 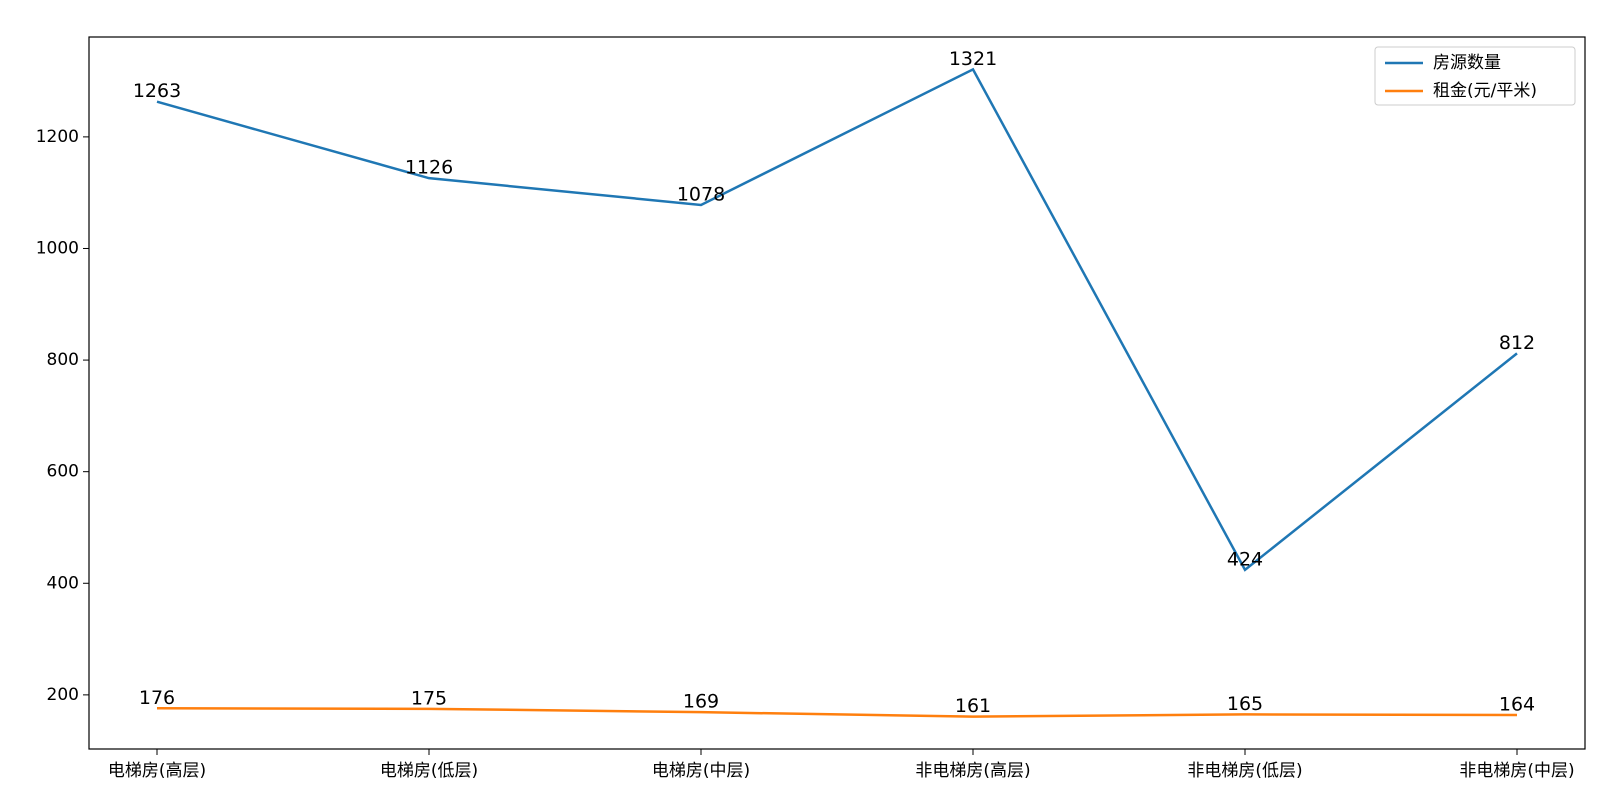 What do you see at coordinates (63, 583) in the screenshot?
I see `y-tick-label: 400` at bounding box center [63, 583].